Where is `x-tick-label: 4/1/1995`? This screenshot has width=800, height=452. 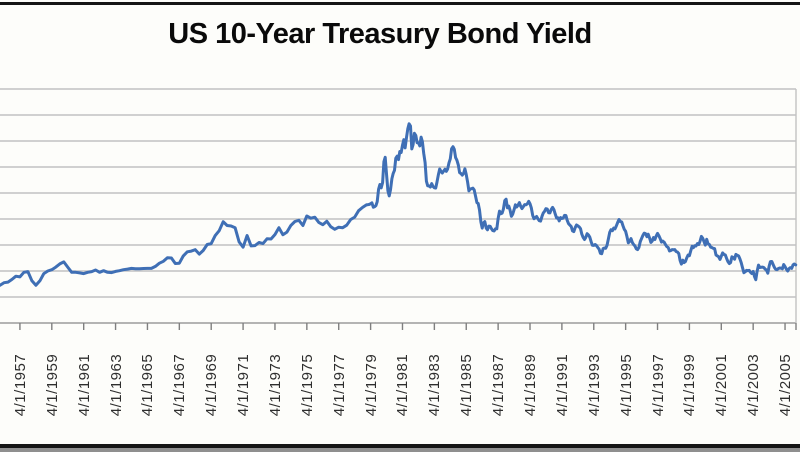
x-tick-label: 4/1/1995 is located at coordinates (626, 385).